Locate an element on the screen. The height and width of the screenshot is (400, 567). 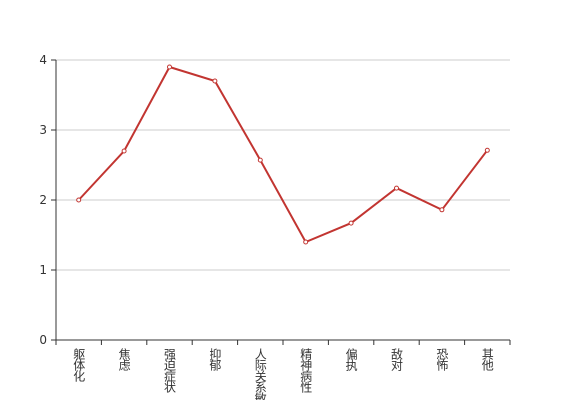
x-tick-label: 抑郁 is located at coordinates (215, 359).